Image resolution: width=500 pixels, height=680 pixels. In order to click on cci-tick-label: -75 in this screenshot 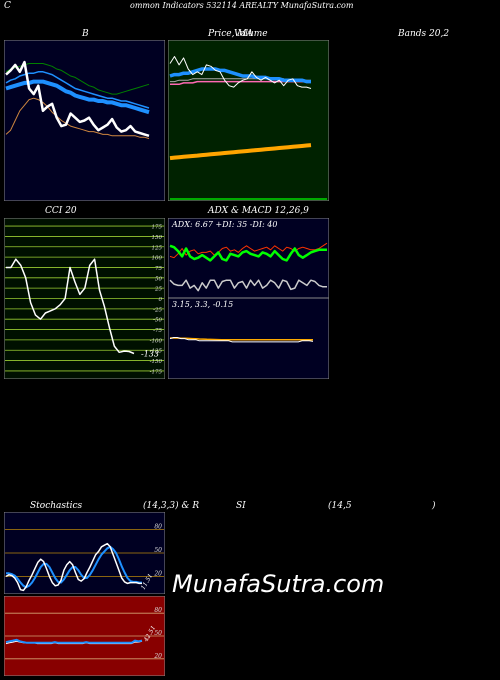, I will do `click(157, 331)`.